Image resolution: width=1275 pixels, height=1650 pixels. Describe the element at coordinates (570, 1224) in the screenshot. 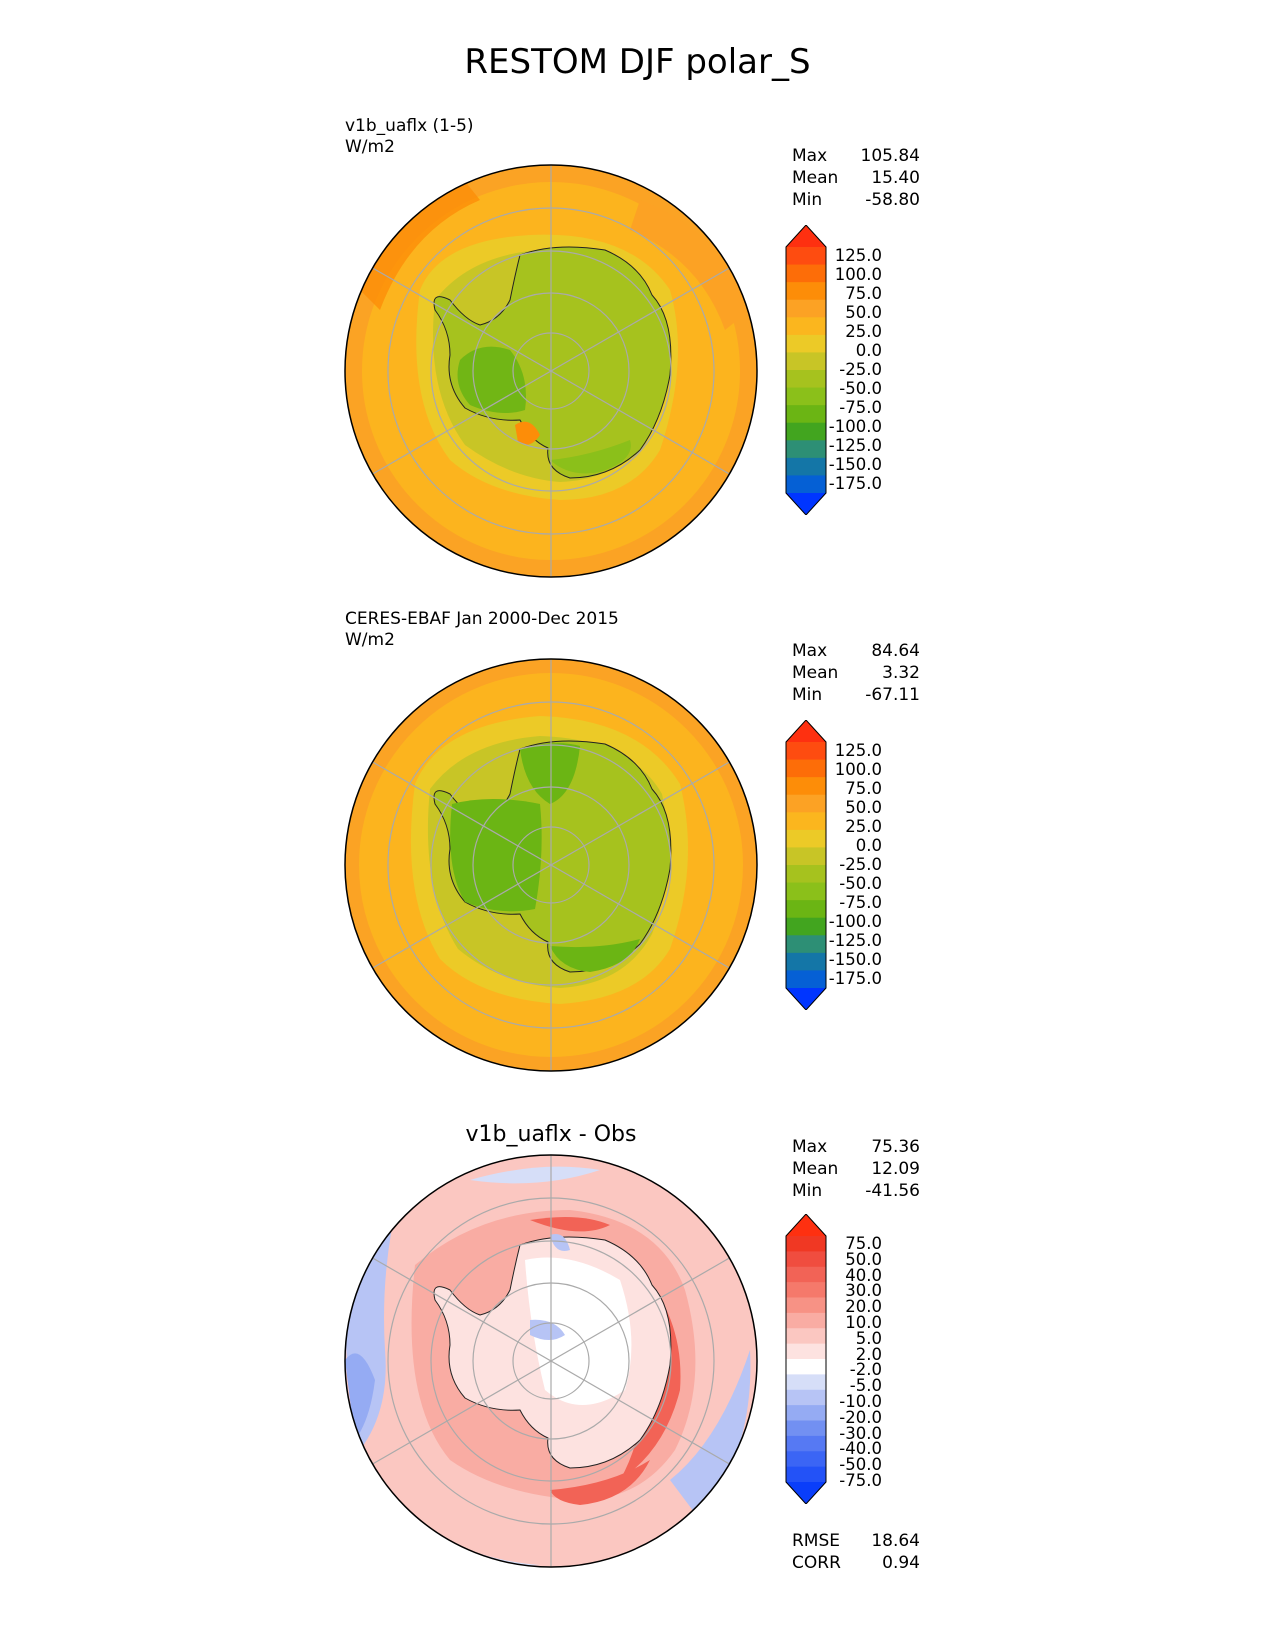

I see `strong-positive-north` at that location.